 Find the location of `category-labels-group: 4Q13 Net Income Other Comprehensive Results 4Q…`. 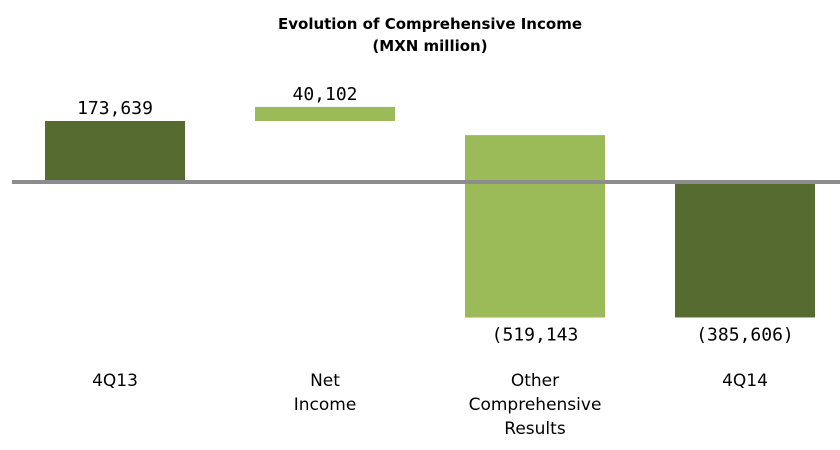

category-labels-group: 4Q13 Net Income Other Comprehensive Results 4Q… is located at coordinates (430, 405).